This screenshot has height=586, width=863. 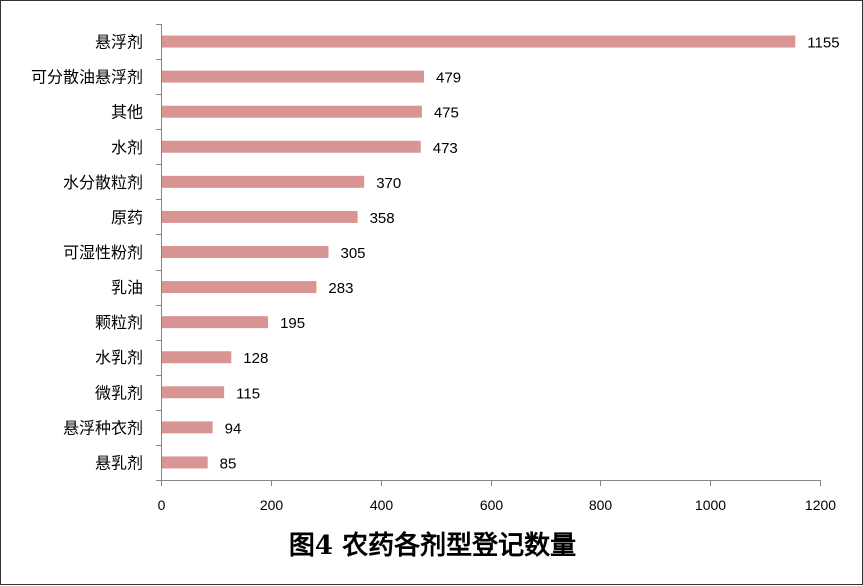 What do you see at coordinates (233, 428) in the screenshot?
I see `value-label: 94` at bounding box center [233, 428].